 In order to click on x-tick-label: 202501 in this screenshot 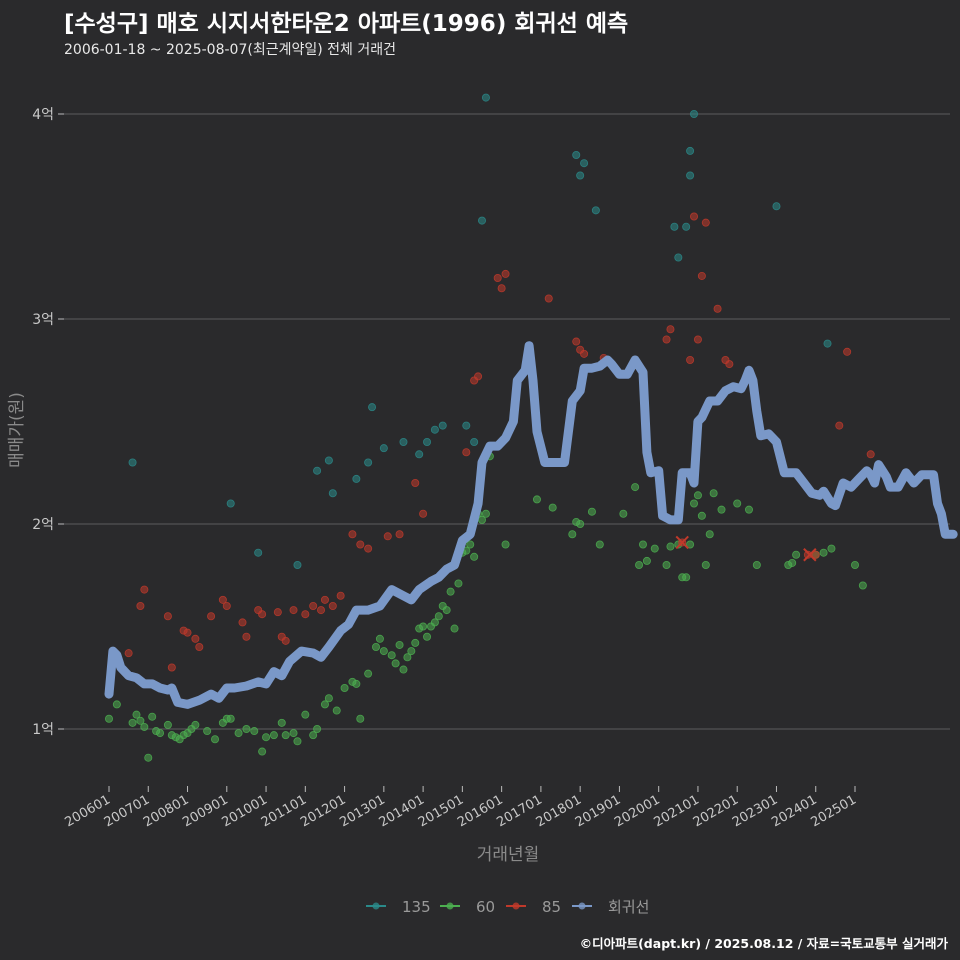, I will do `click(834, 811)`.